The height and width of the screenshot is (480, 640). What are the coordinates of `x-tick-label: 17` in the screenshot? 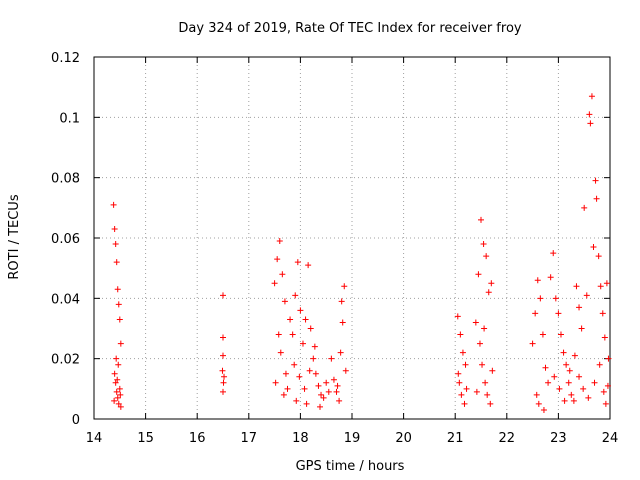 It's located at (249, 438).